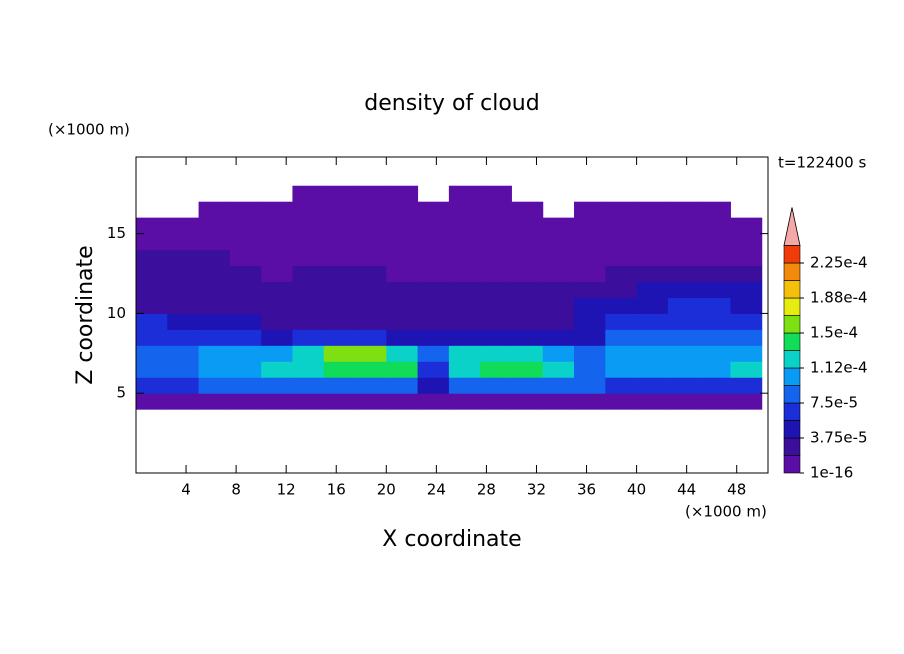 The width and height of the screenshot is (904, 654). I want to click on x-tick-label: 16, so click(336, 490).